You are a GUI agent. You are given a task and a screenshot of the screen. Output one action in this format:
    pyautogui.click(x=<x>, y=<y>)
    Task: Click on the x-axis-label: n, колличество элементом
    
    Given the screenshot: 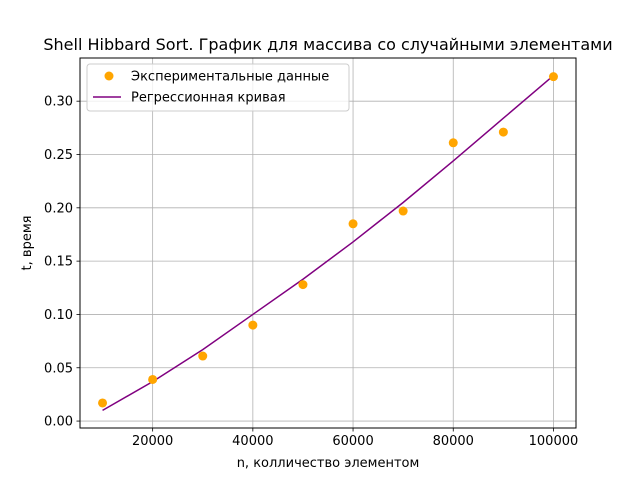 What is the action you would take?
    pyautogui.click(x=328, y=463)
    